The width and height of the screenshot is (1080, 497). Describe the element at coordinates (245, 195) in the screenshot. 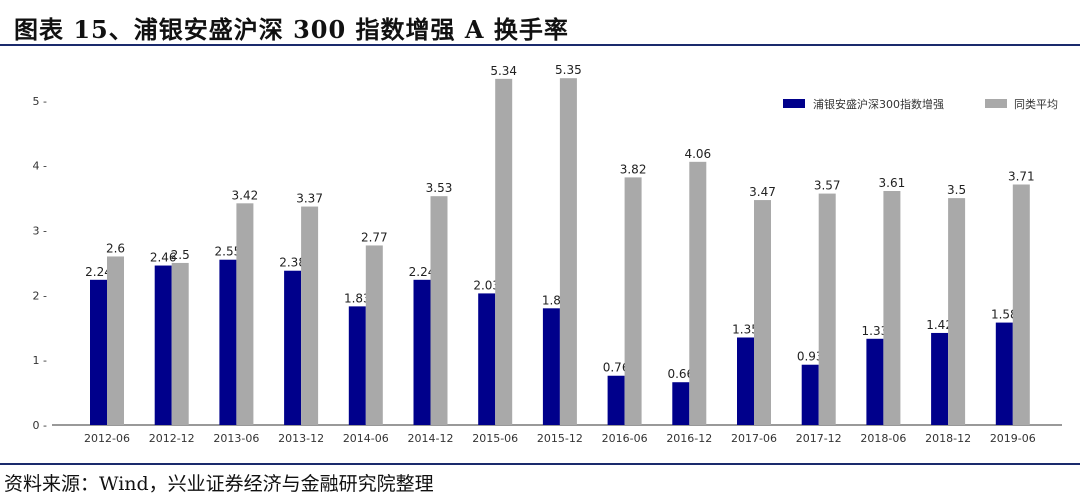

I see `data-label: 3.42` at that location.